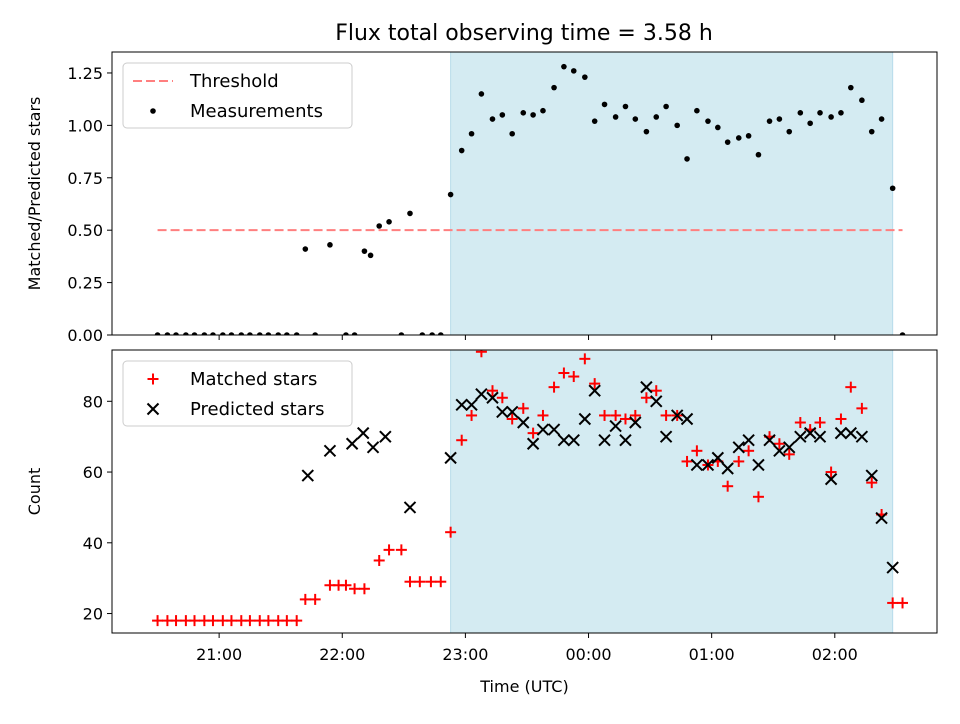 The height and width of the screenshot is (724, 960). I want to click on legend-predicted-marker, so click(153, 409).